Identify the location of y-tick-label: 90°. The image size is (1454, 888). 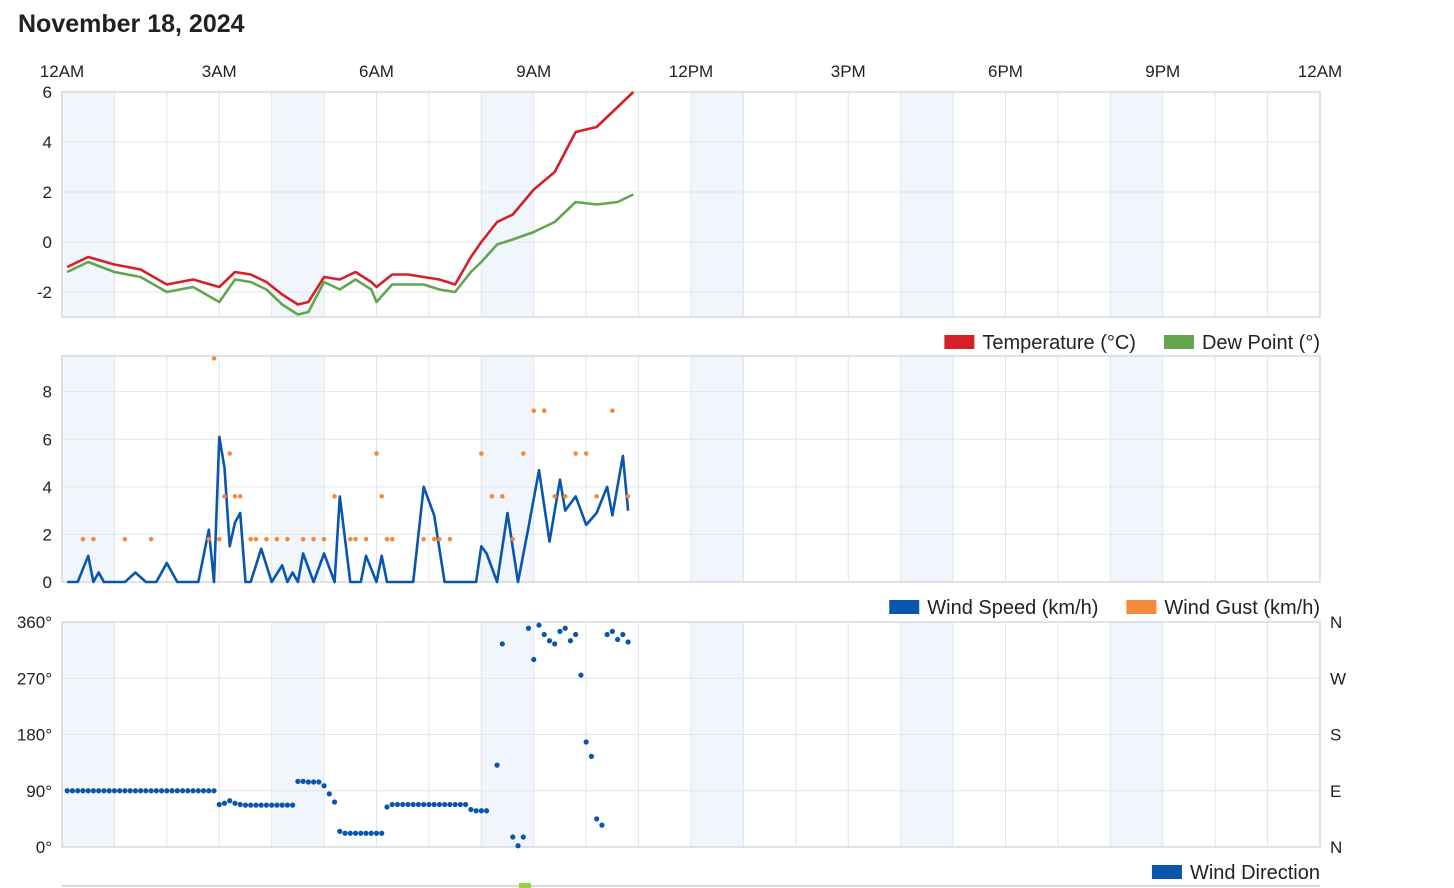
(39, 791).